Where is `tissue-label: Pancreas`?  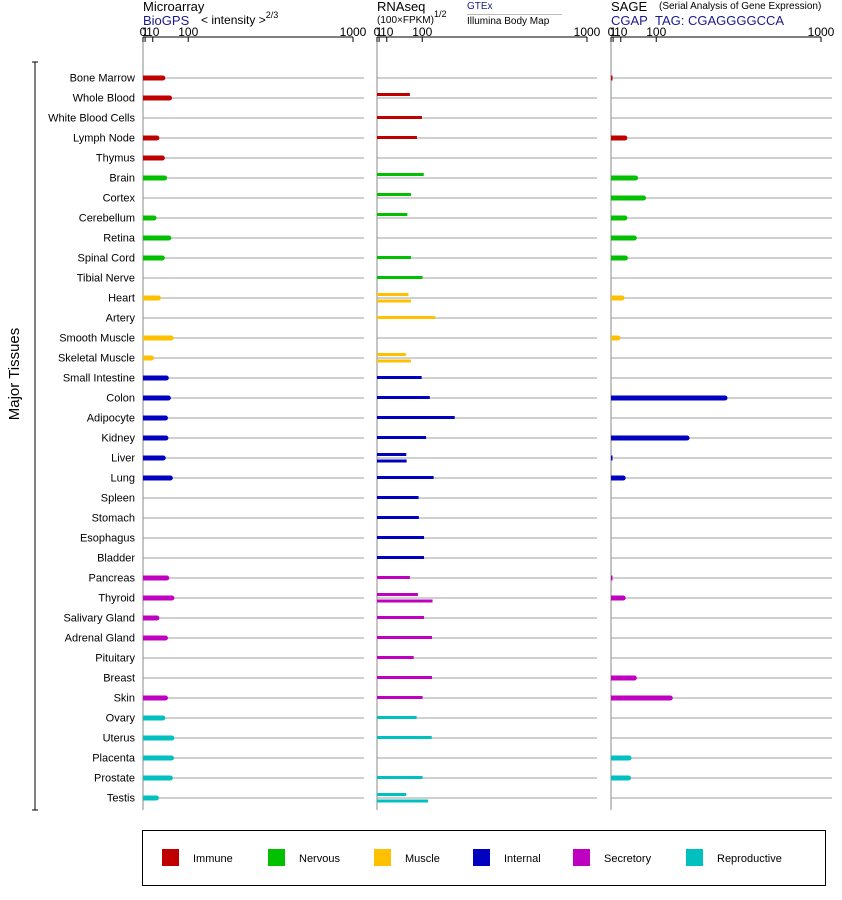
tissue-label: Pancreas is located at coordinates (112, 579).